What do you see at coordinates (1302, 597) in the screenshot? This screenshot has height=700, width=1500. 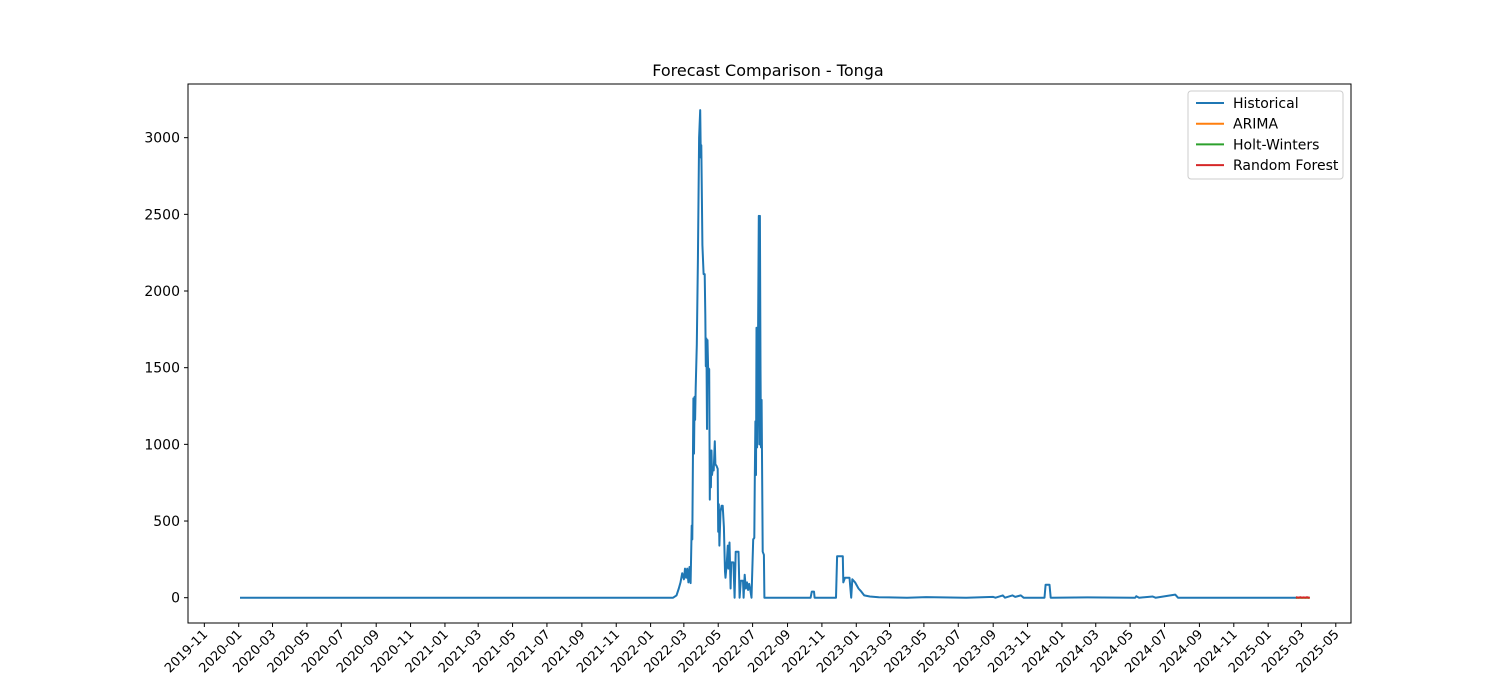 I see `series-line-random-forest` at bounding box center [1302, 597].